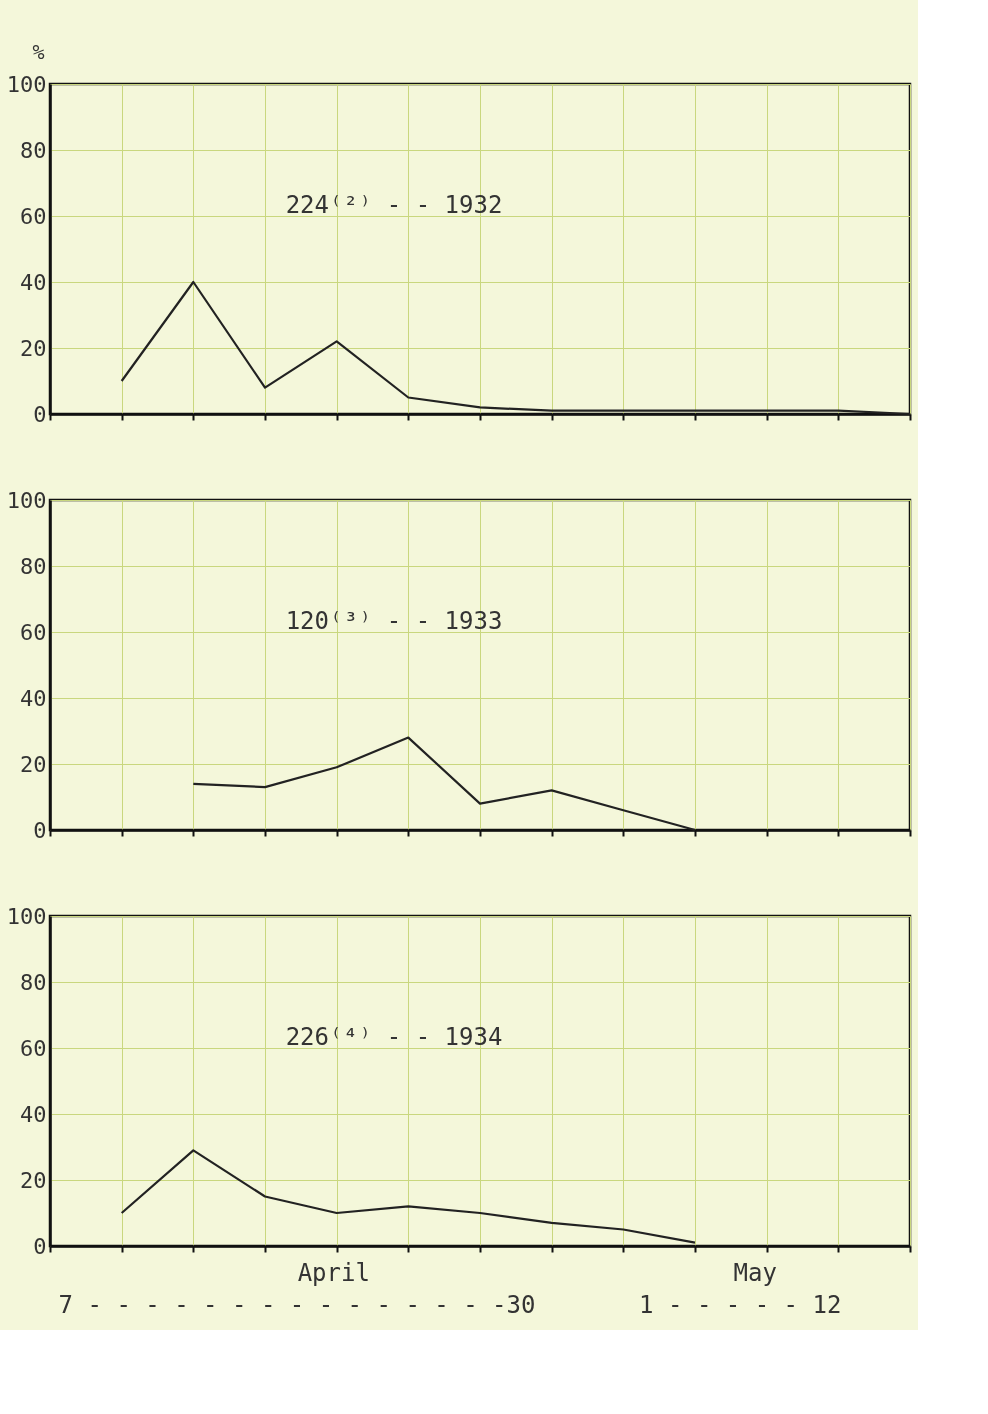  I want to click on y-axis-title: %, so click(38, 51).